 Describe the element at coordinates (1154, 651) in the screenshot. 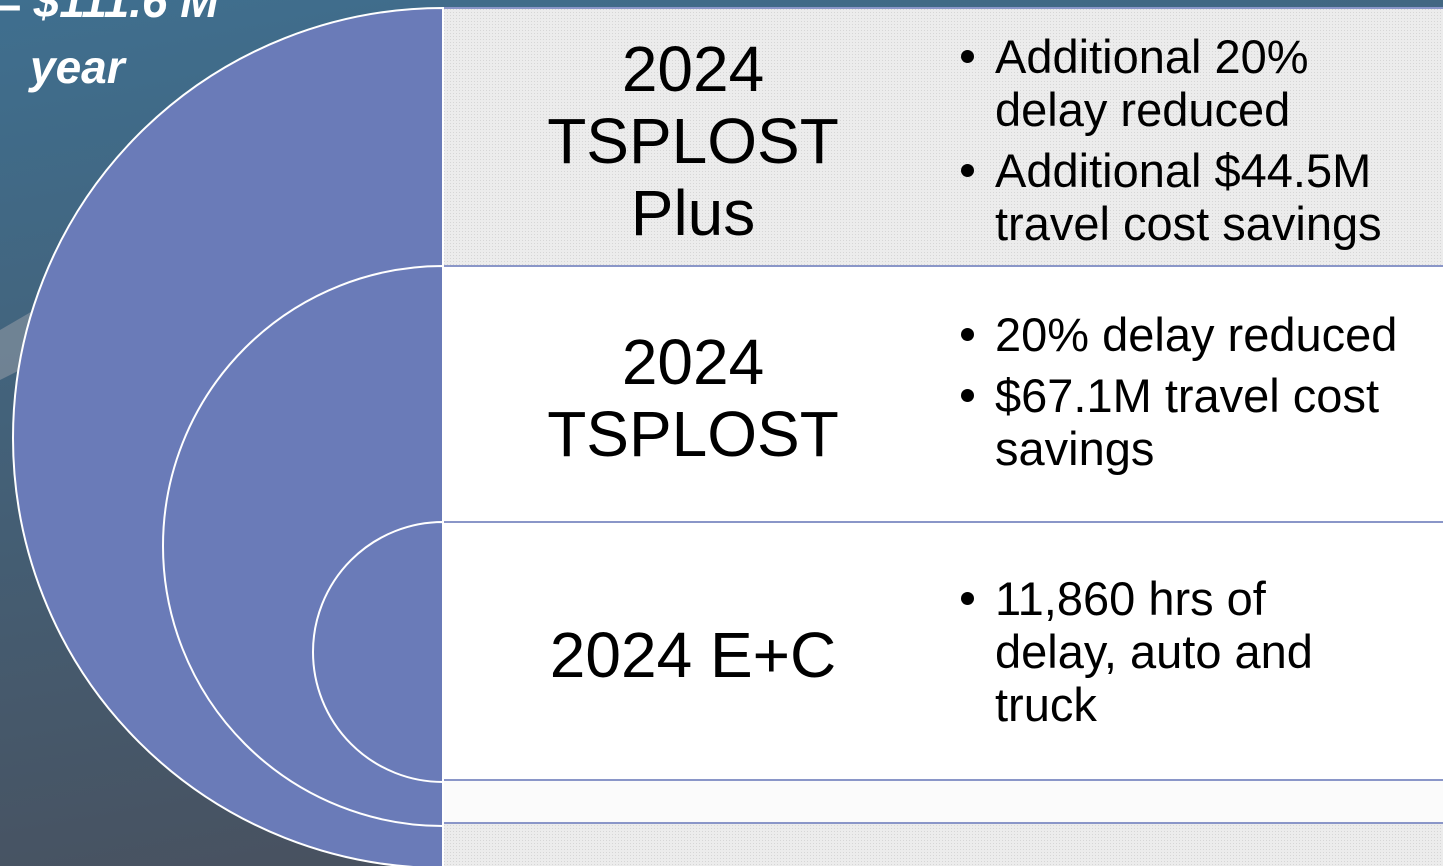

I see `bullet-line: delay, auto and` at that location.